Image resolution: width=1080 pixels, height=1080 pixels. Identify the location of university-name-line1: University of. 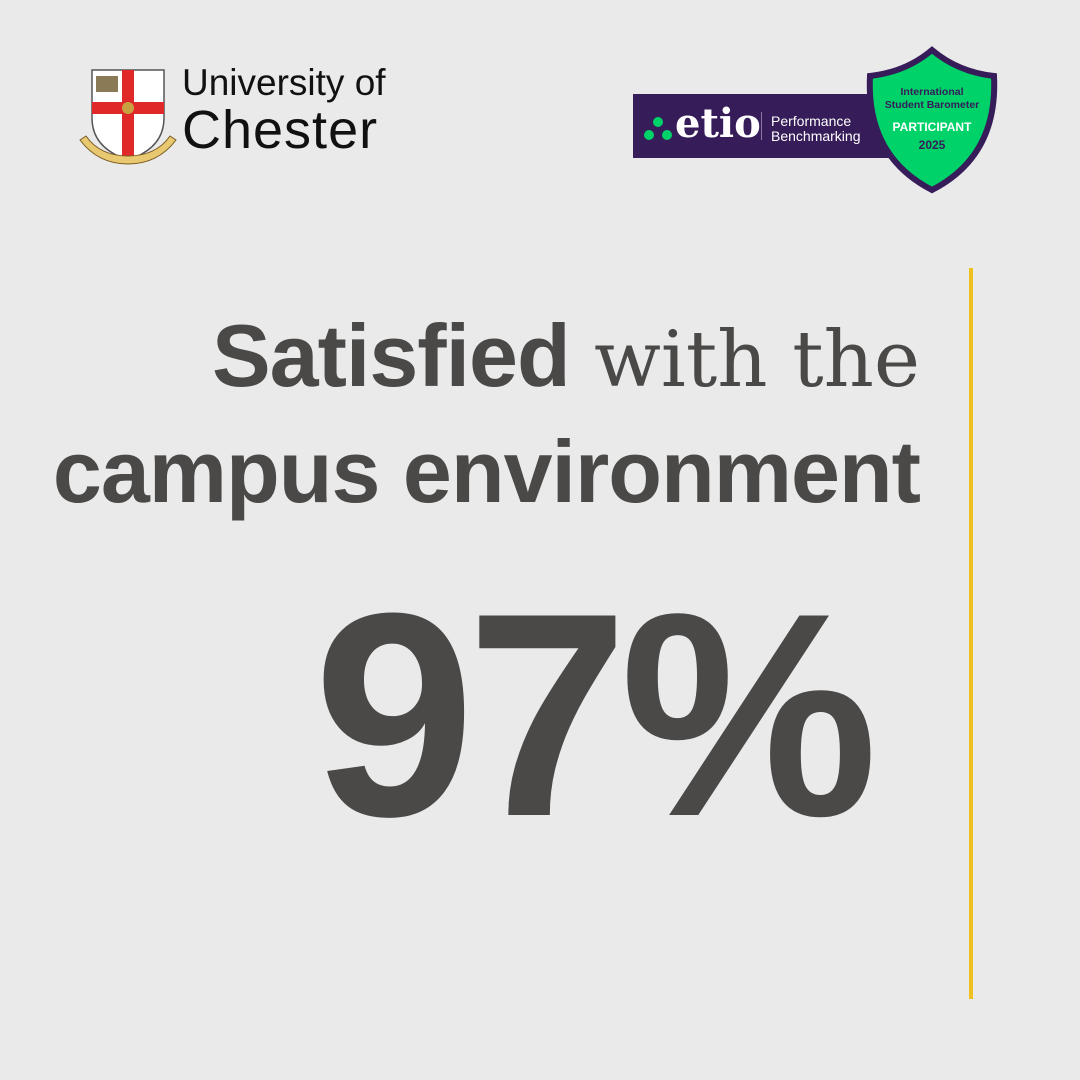
(284, 82).